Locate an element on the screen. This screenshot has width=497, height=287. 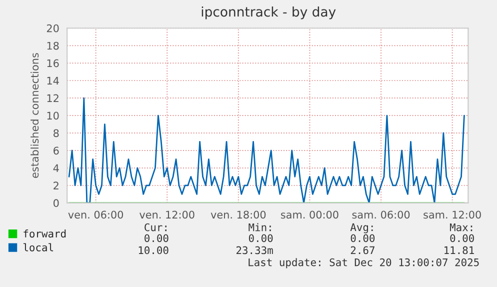
y-tick-label: 14 is located at coordinates (53, 80).